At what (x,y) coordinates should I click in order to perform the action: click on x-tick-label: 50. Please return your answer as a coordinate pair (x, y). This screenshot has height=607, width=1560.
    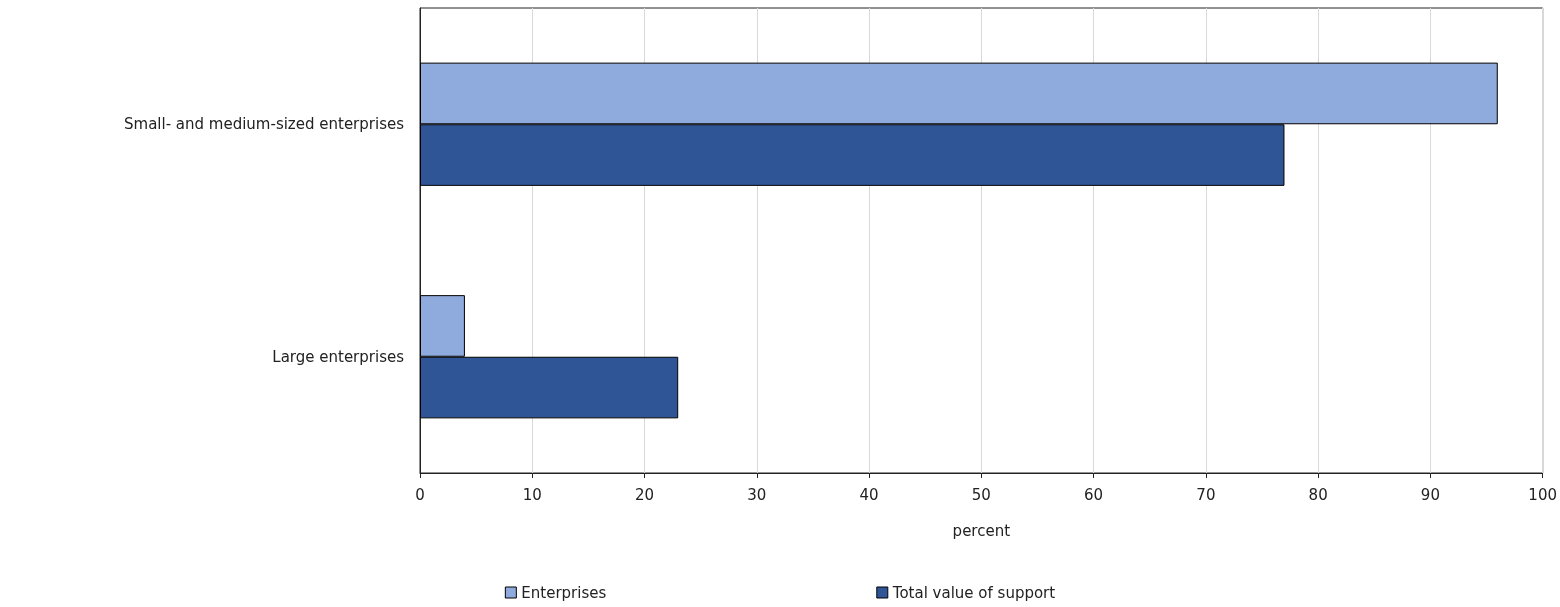
    Looking at the image, I should click on (981, 494).